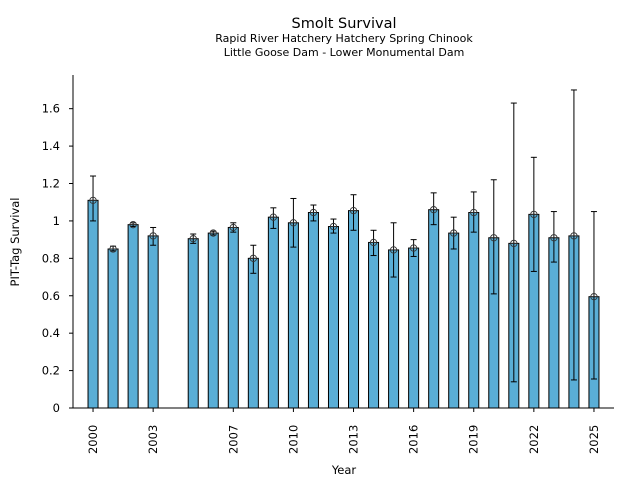  What do you see at coordinates (434, 210) in the screenshot?
I see `point-marker-2017` at bounding box center [434, 210].